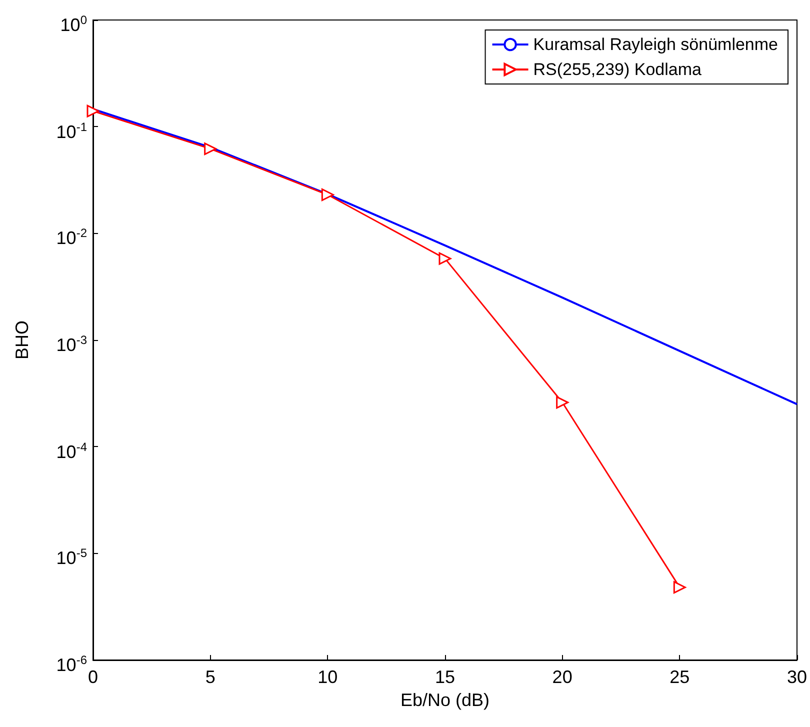 The width and height of the screenshot is (810, 727). What do you see at coordinates (71, 557) in the screenshot?
I see `y-tick-label: 10$^{-5}$` at bounding box center [71, 557].